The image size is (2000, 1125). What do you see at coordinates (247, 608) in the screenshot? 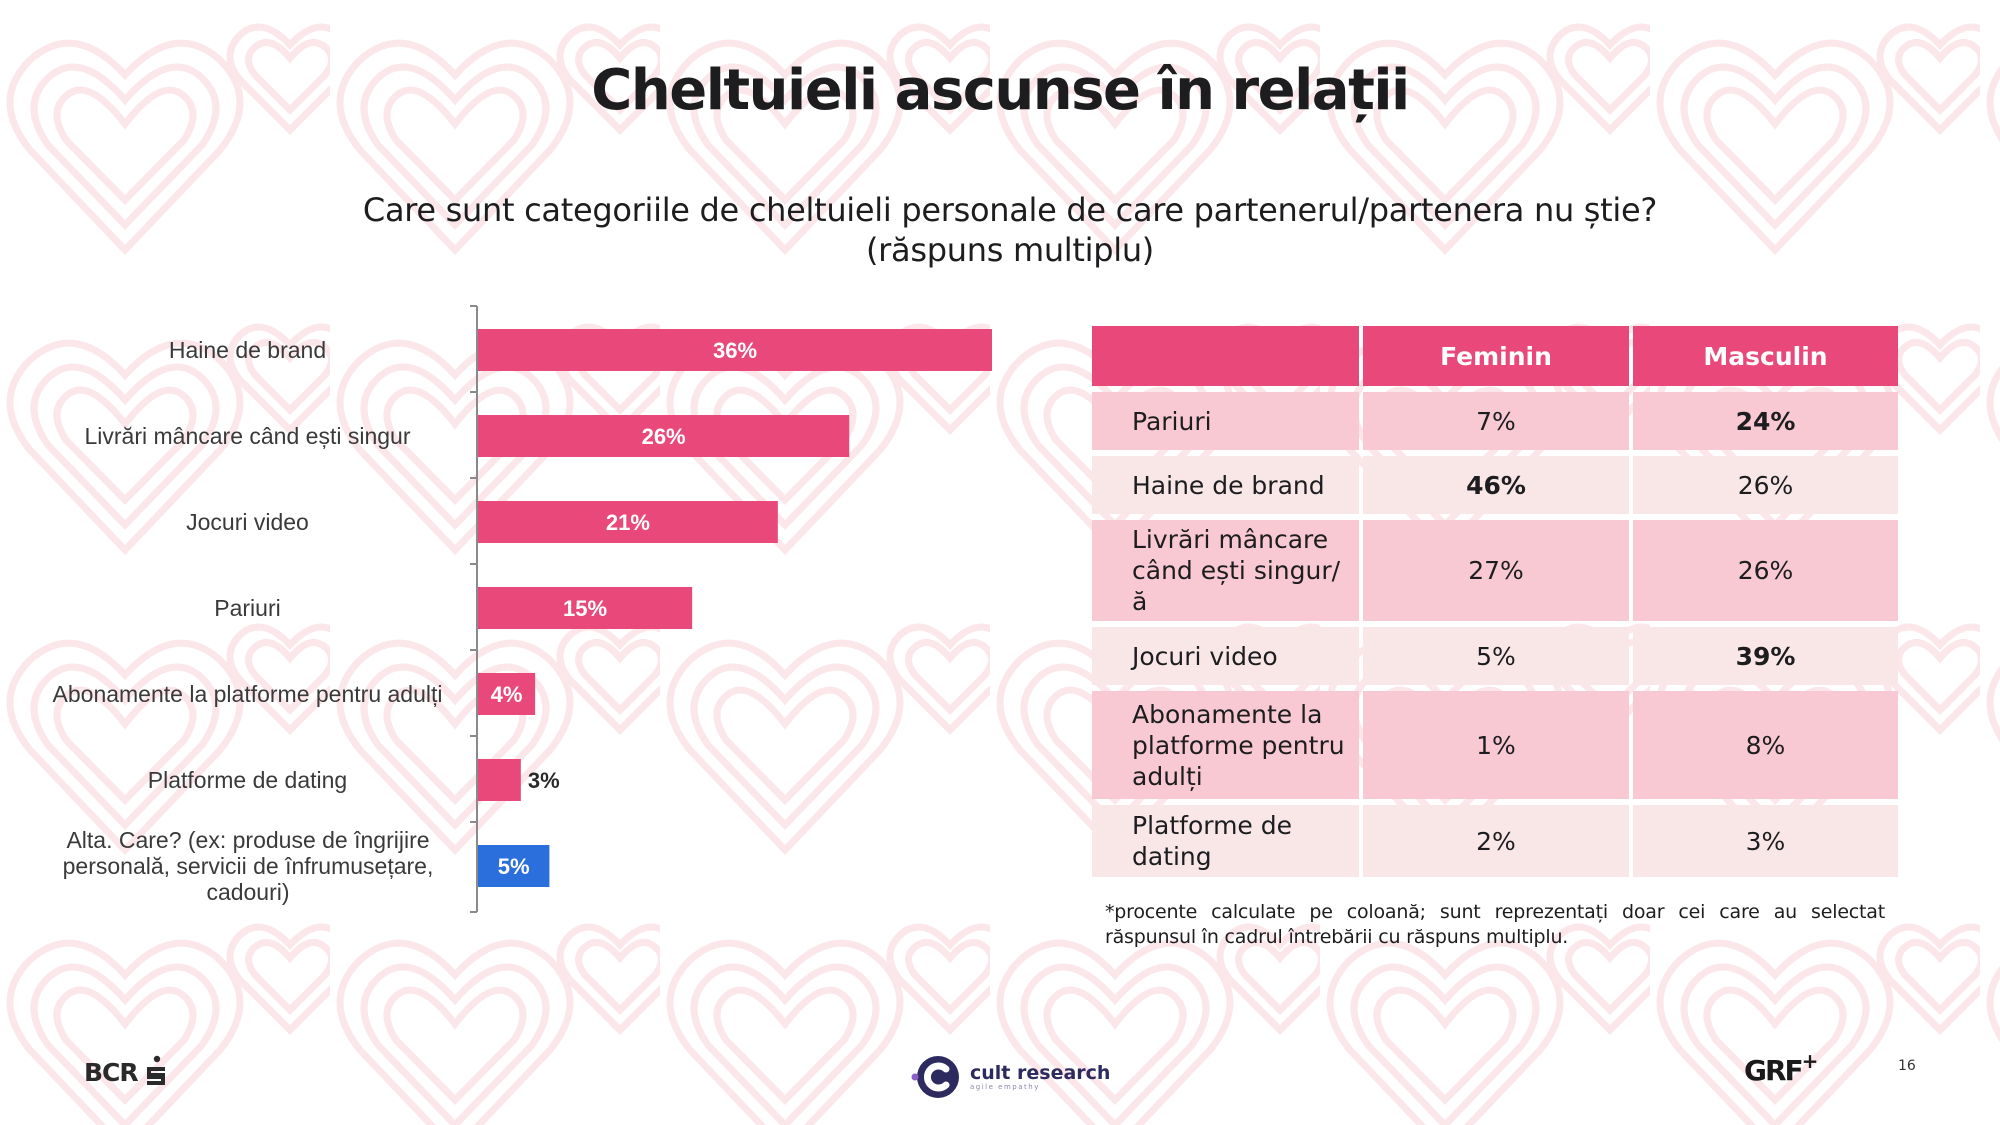
I see `category-label: Pariuri` at bounding box center [247, 608].